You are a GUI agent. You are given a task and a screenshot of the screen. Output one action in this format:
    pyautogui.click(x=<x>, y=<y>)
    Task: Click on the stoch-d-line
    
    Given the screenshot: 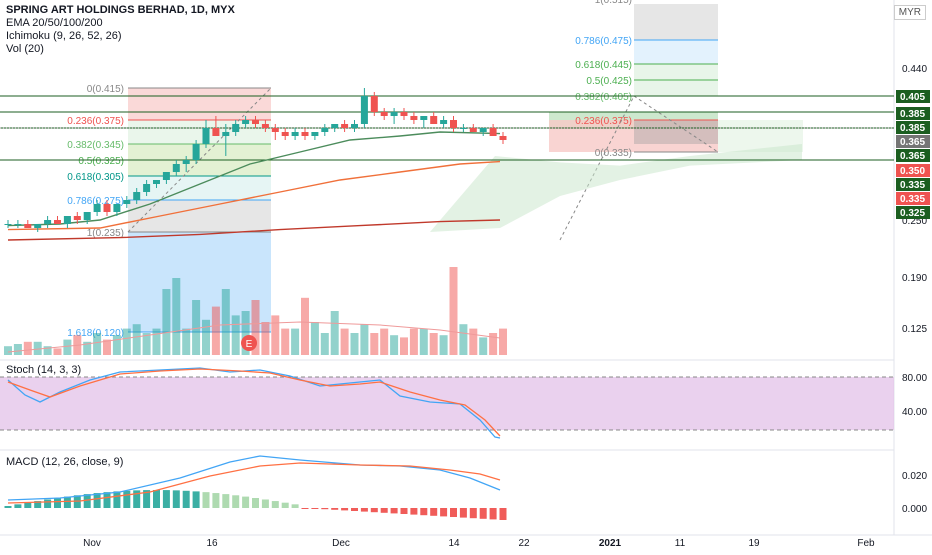 What is the action you would take?
    pyautogui.click(x=254, y=402)
    